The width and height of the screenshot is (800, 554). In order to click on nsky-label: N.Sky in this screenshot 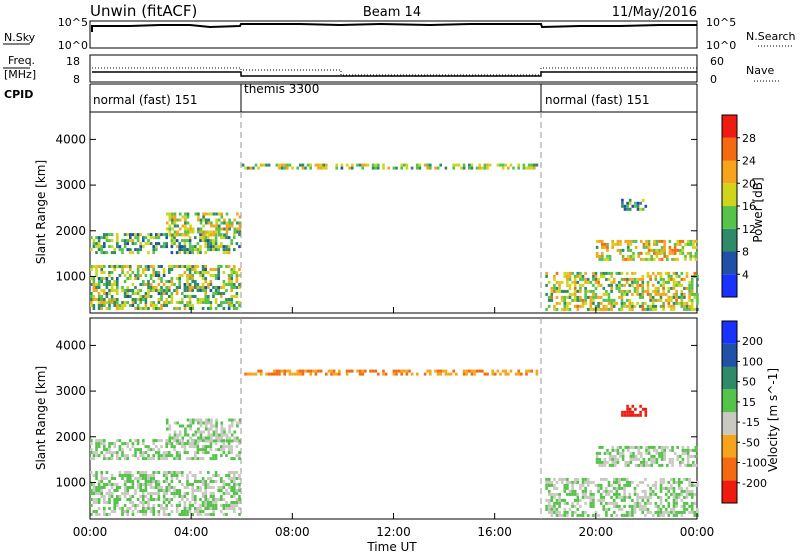, I will do `click(20, 37)`.